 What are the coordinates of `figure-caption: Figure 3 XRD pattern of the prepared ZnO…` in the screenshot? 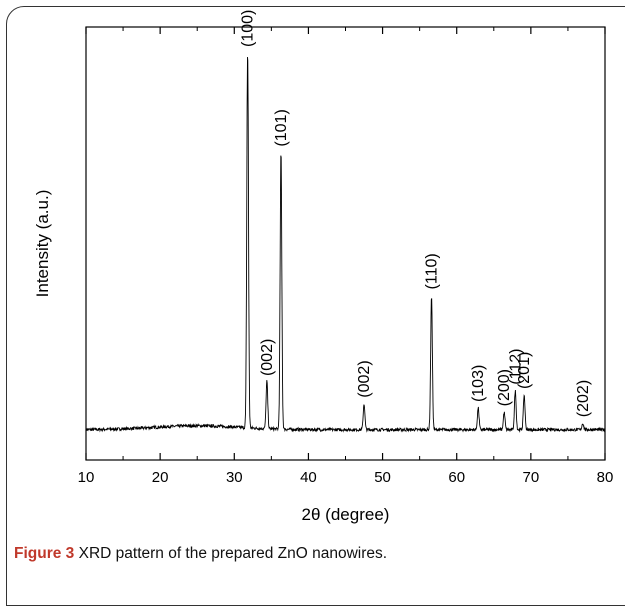 It's located at (200, 554).